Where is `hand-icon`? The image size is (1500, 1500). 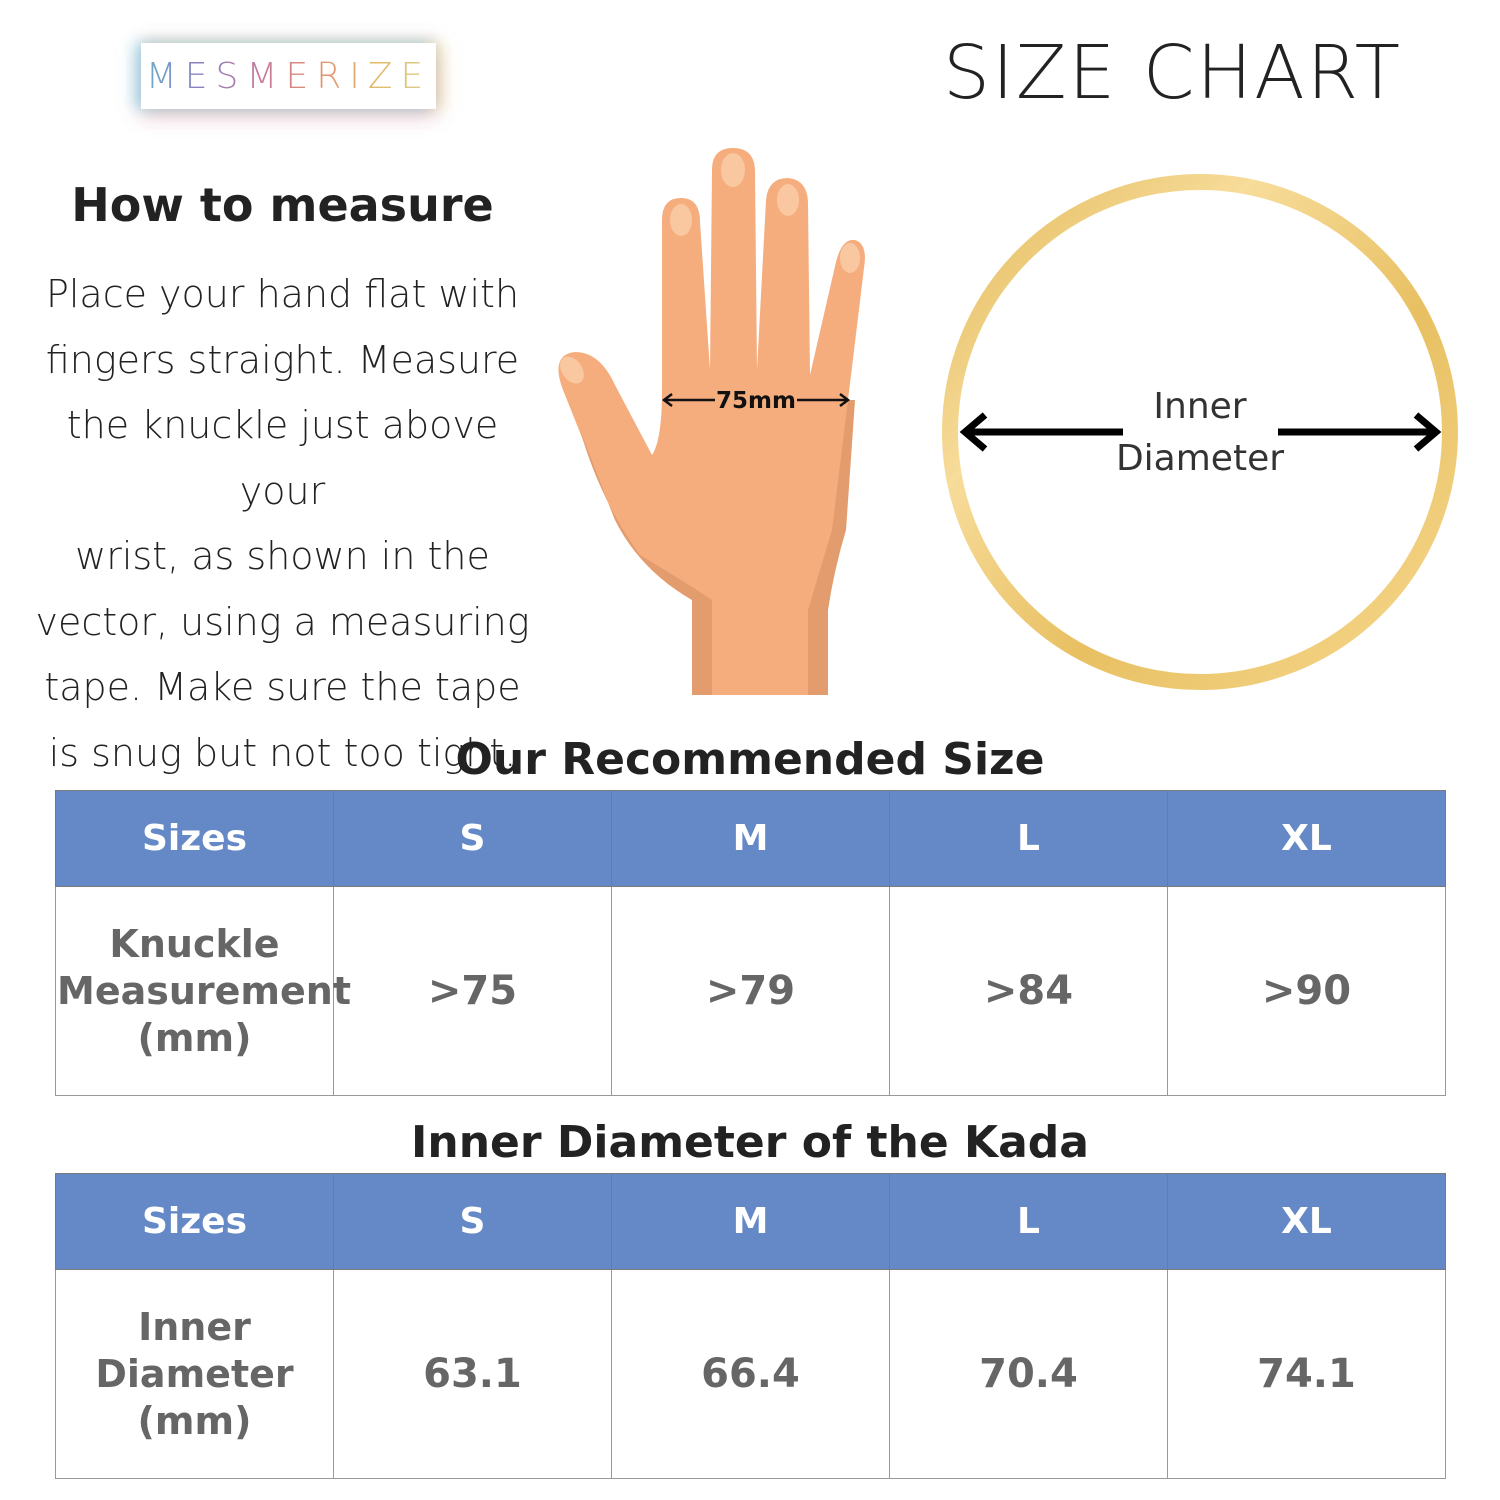 hand-icon is located at coordinates (711, 421).